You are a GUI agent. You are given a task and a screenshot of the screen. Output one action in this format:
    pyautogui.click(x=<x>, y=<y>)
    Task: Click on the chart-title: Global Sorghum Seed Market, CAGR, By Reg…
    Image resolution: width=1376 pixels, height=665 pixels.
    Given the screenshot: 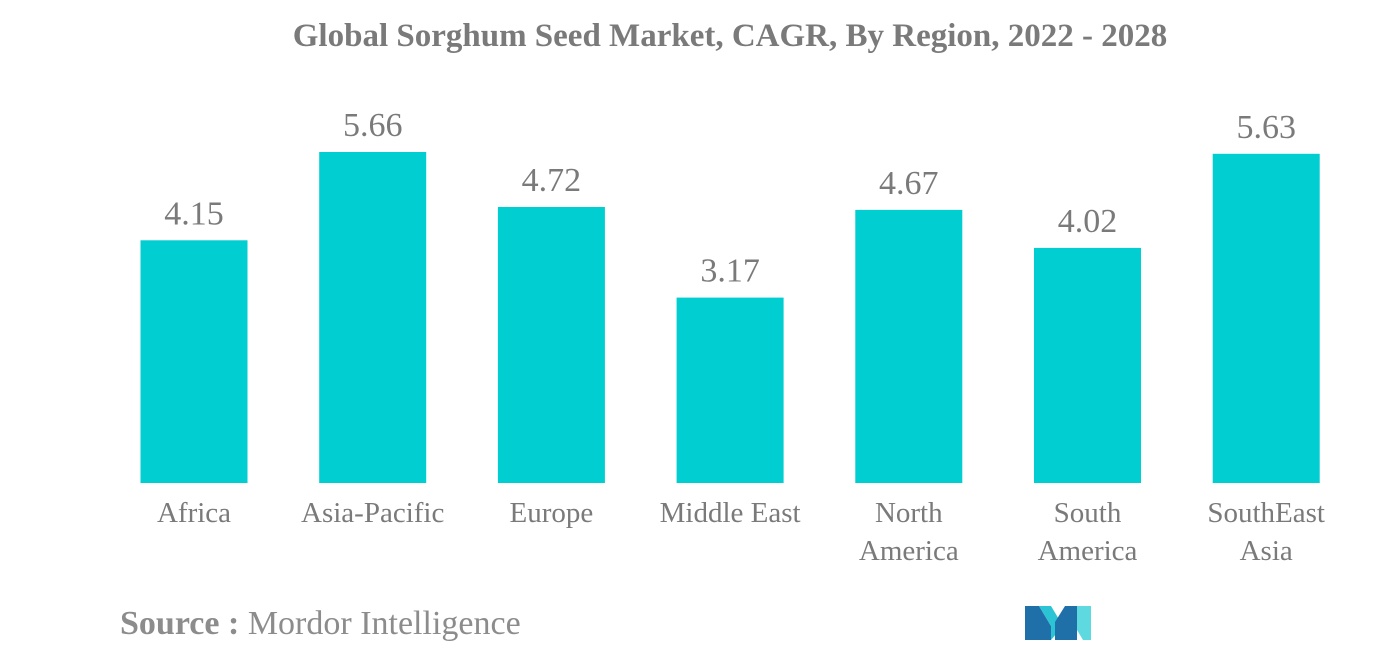 What is the action you would take?
    pyautogui.click(x=730, y=36)
    